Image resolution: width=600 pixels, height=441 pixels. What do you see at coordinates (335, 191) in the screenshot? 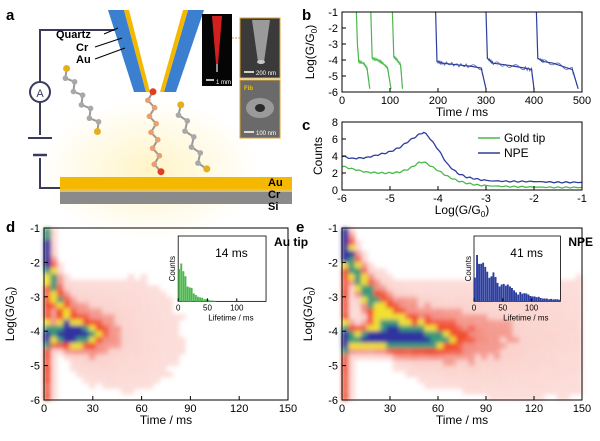
I see `c-ytick-label: 0` at bounding box center [335, 191].